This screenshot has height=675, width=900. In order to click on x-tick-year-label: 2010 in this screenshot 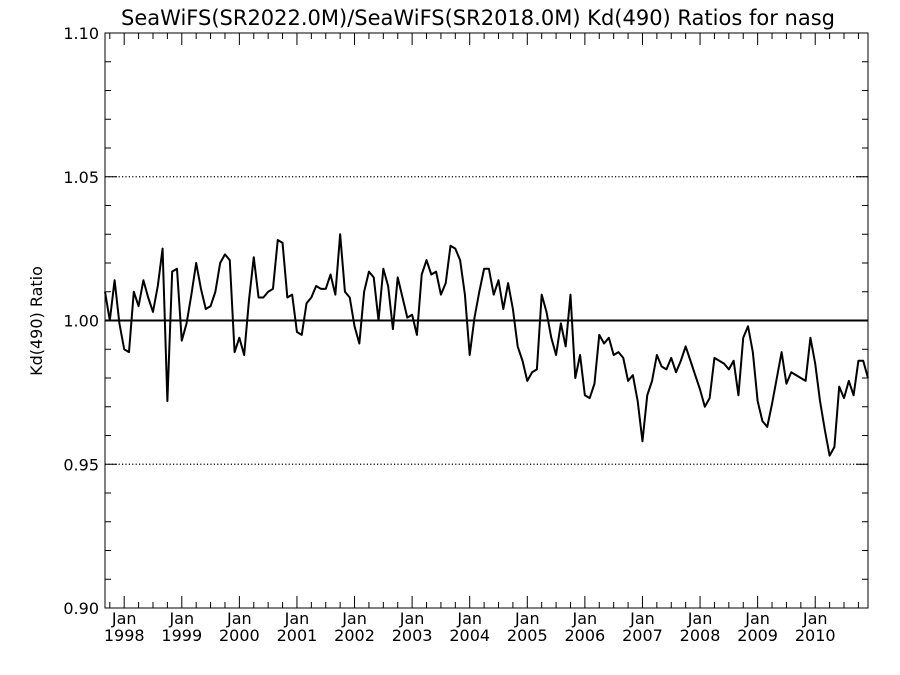, I will do `click(815, 635)`.